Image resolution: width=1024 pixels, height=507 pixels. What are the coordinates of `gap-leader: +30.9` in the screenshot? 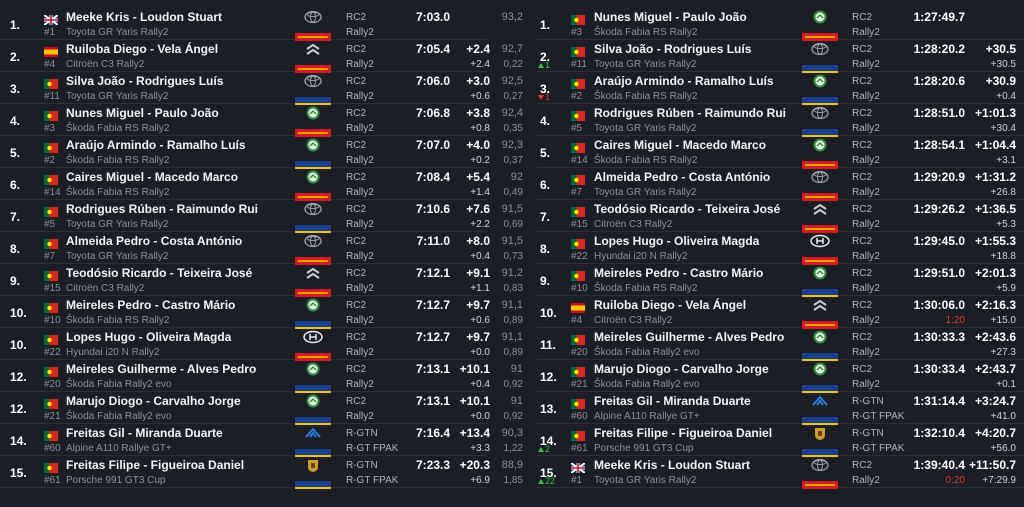 It's located at (1000, 81).